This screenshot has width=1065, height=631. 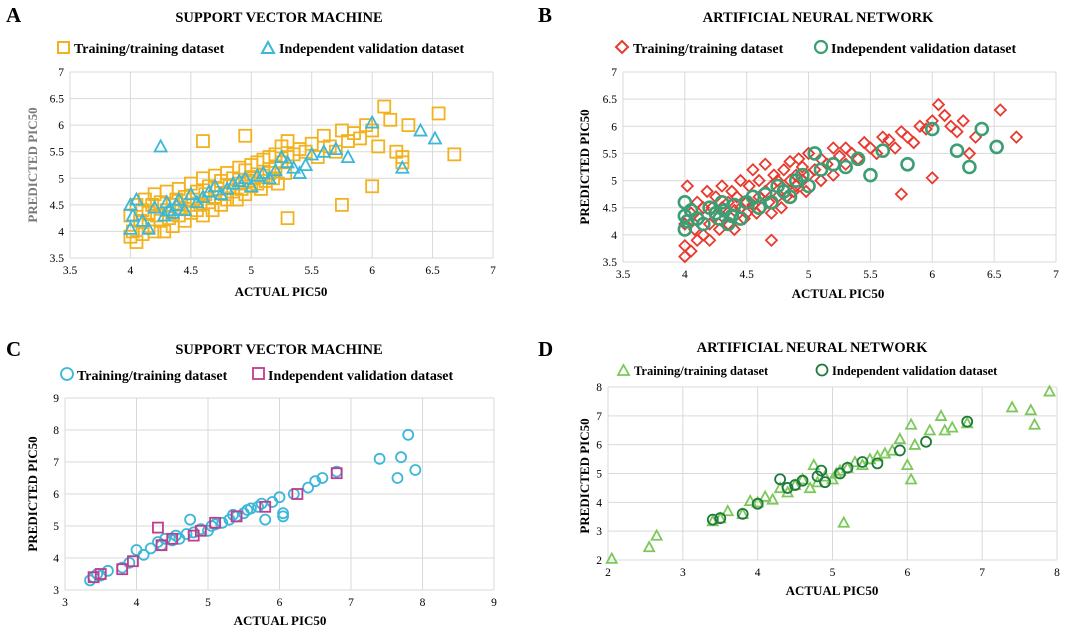 I want to click on chart-title: SUPPORT VECTOR MACHINE, so click(x=278, y=350).